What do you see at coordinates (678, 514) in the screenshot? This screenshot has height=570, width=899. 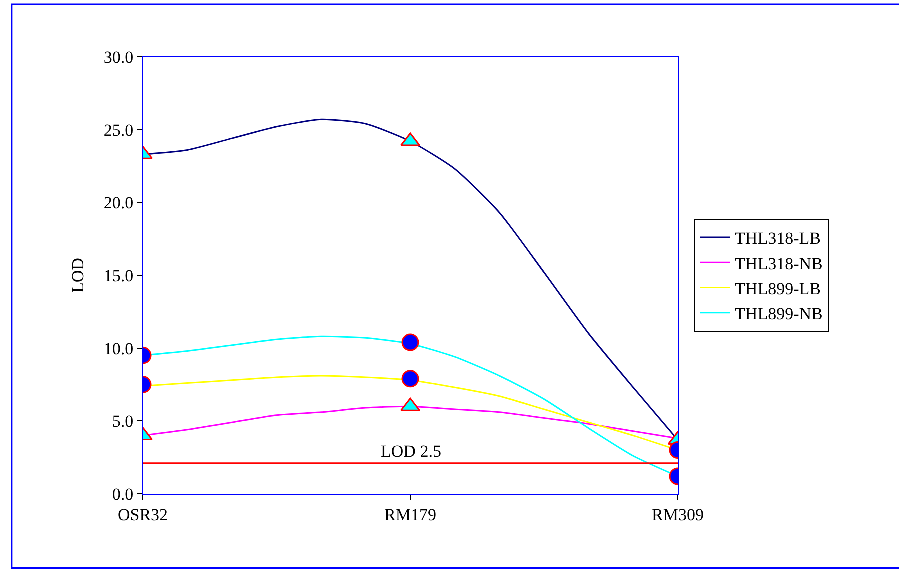 I see `x-tick-label: RM309` at bounding box center [678, 514].